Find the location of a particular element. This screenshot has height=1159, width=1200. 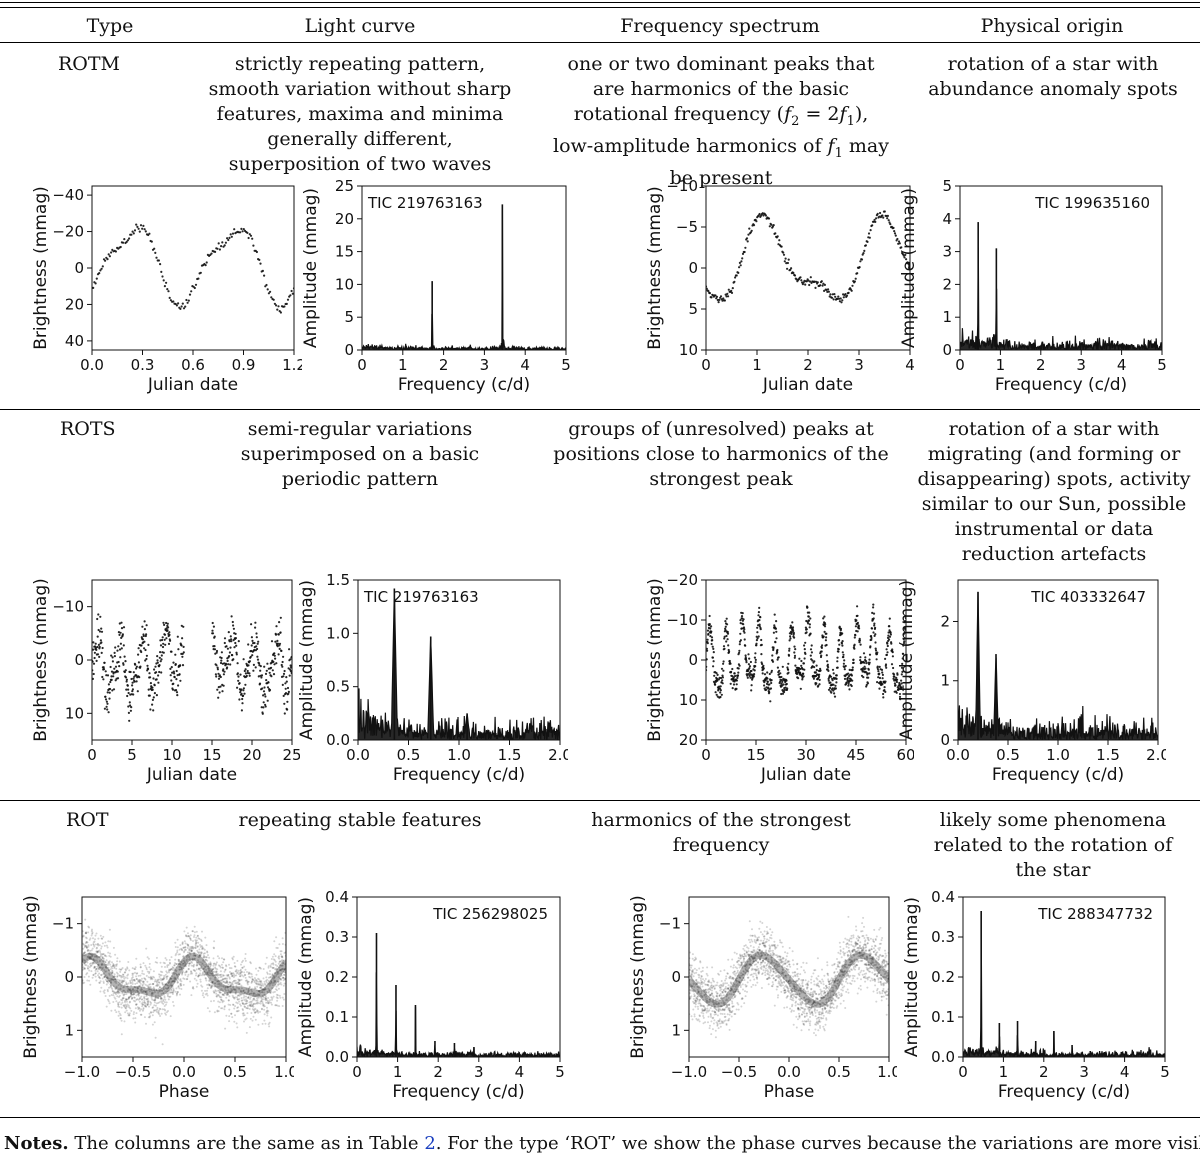

y-tick-label: 10 is located at coordinates (688, 700).